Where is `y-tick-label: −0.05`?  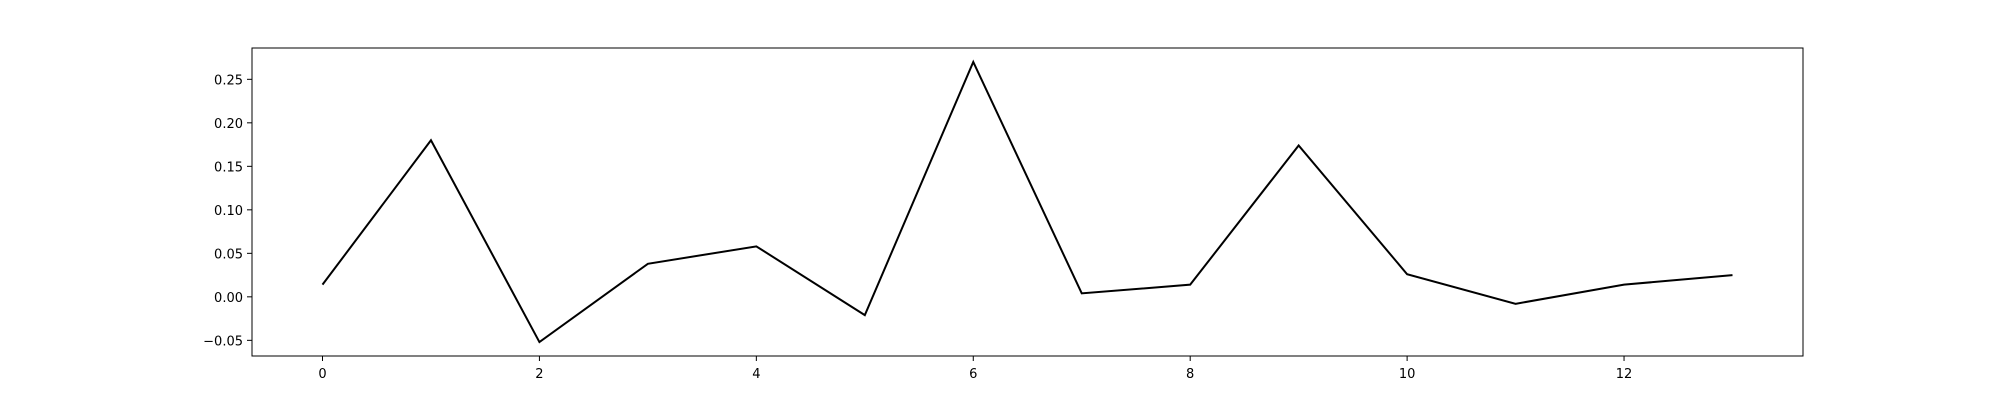
y-tick-label: −0.05 is located at coordinates (223, 341).